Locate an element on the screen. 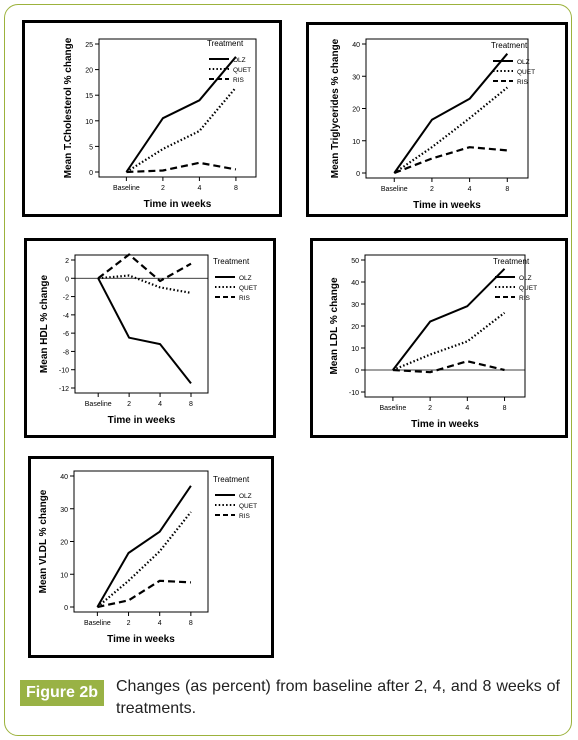 The image size is (578, 740). y-tick-label: -8 is located at coordinates (66, 352).